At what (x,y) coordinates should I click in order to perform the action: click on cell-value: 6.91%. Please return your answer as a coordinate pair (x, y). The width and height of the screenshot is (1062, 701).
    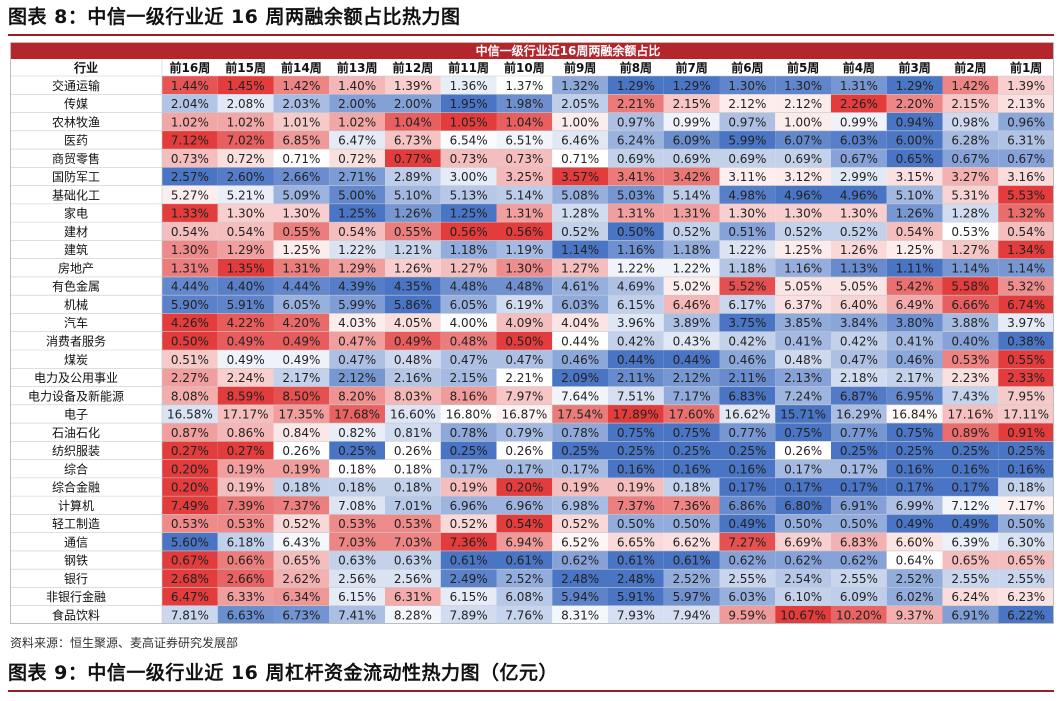
    Looking at the image, I should click on (859, 506).